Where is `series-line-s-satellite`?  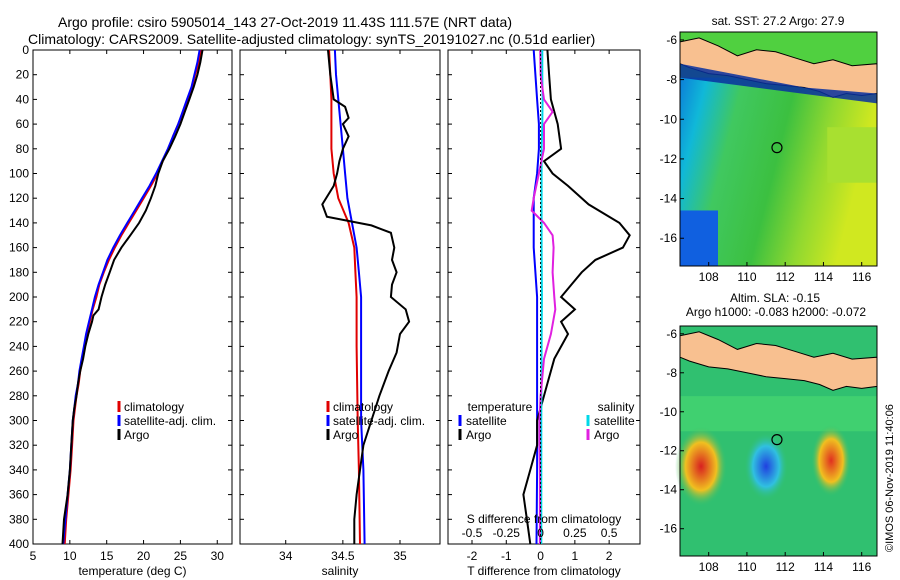 series-line-s-satellite is located at coordinates (542, 297).